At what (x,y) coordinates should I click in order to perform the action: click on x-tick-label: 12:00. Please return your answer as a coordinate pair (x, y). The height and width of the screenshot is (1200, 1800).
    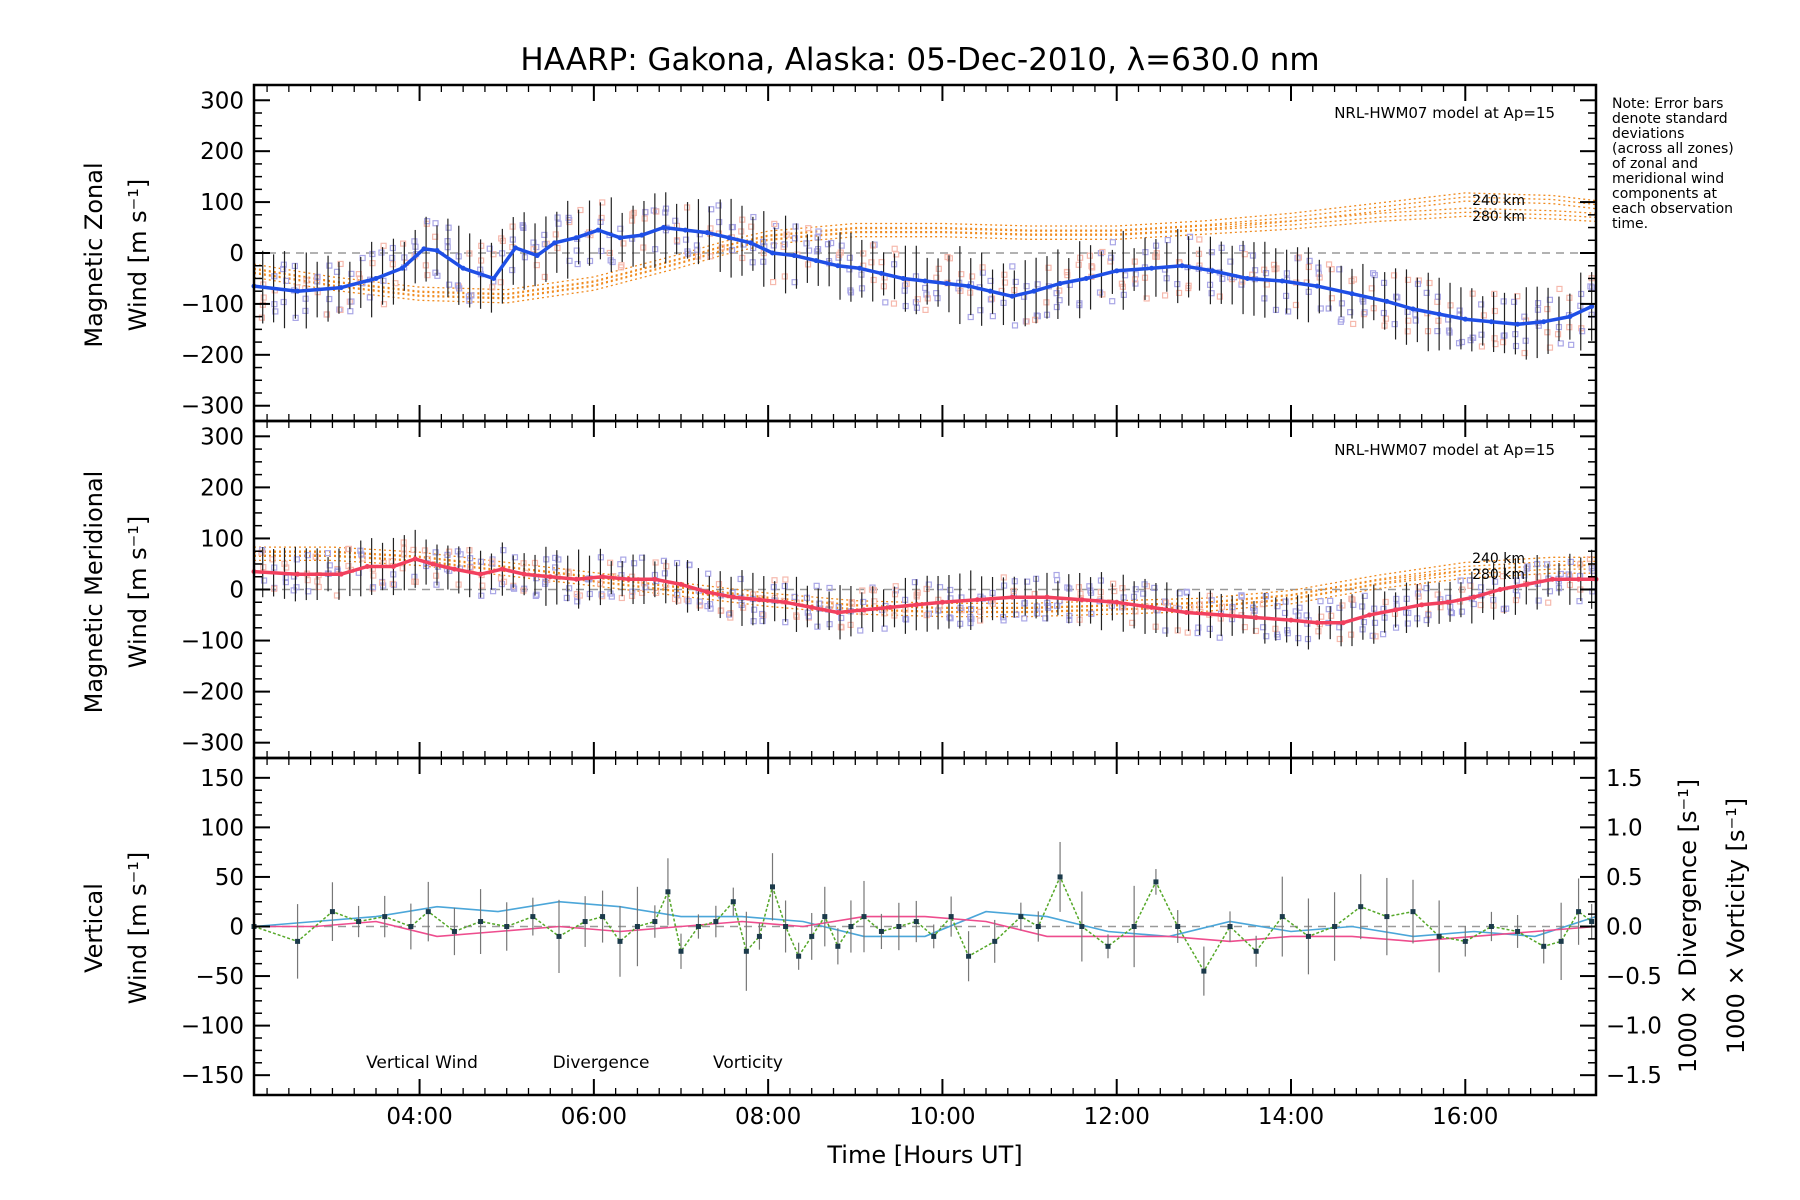
    Looking at the image, I should click on (1117, 1117).